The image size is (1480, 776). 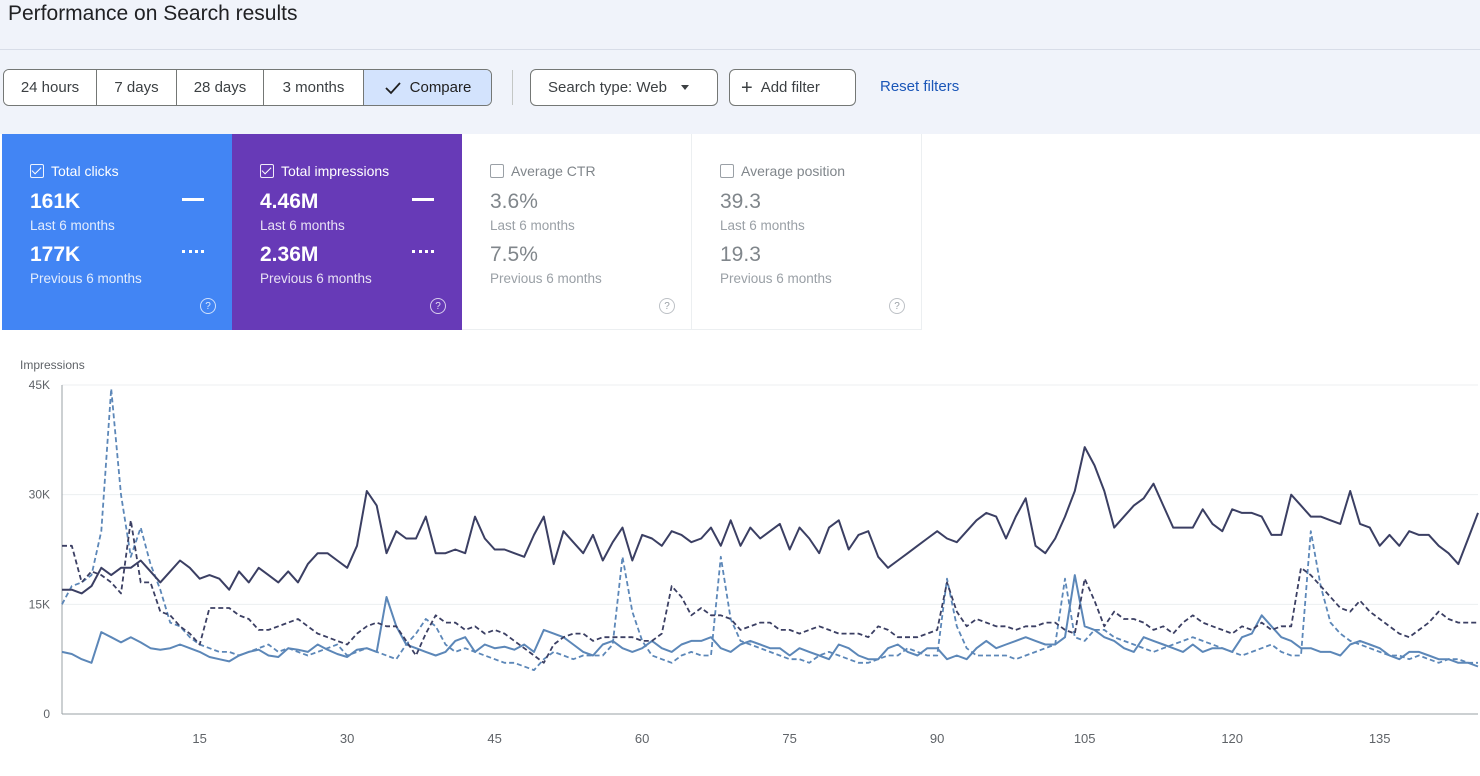 I want to click on x-tick-label: 120, so click(x=1232, y=738).